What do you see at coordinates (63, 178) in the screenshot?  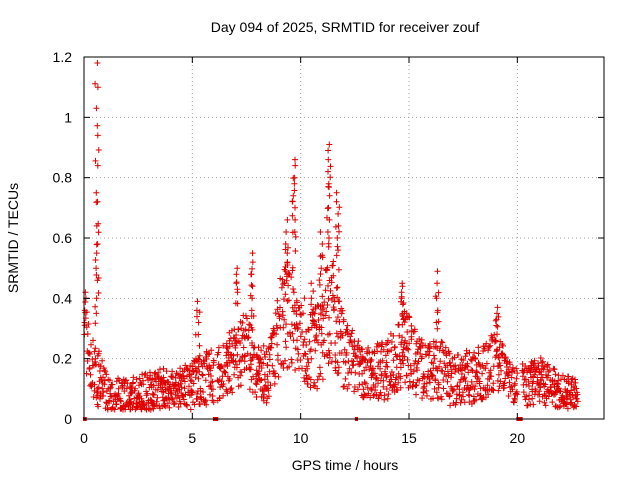 I see `y-tick-label: 0.8` at bounding box center [63, 178].